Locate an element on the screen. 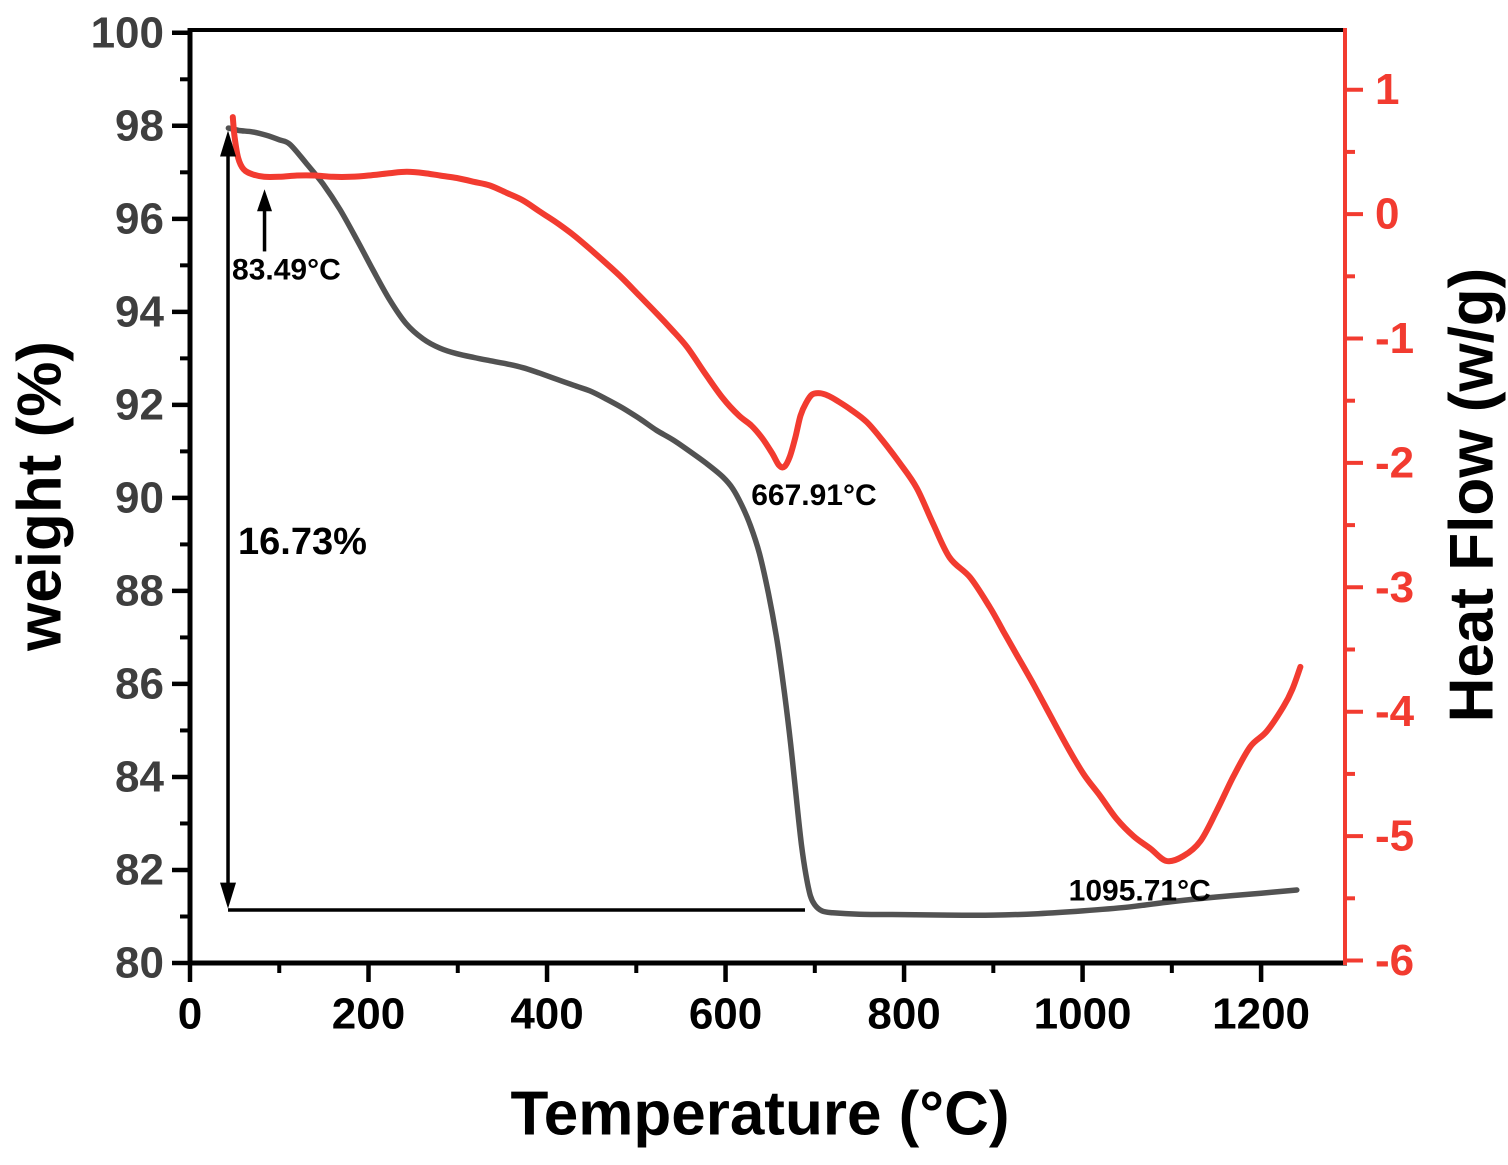 This screenshot has height=1165, width=1508. y-left-tick-label: 88 is located at coordinates (139, 590).